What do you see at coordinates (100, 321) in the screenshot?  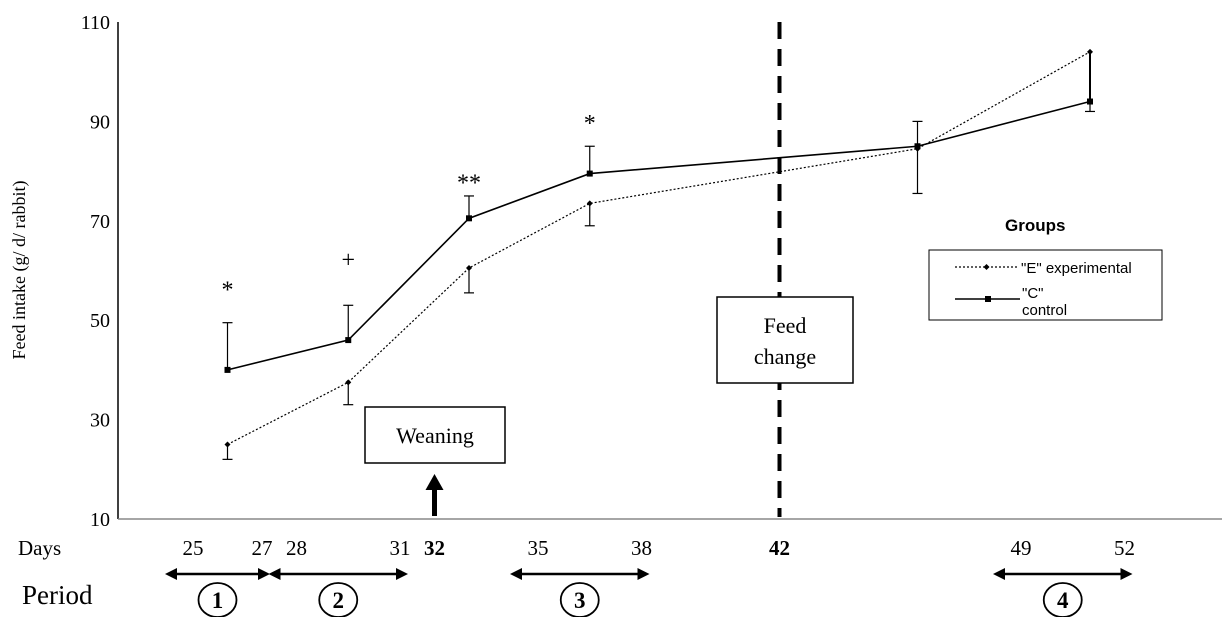 I see `y-tick-label: 50` at bounding box center [100, 321].